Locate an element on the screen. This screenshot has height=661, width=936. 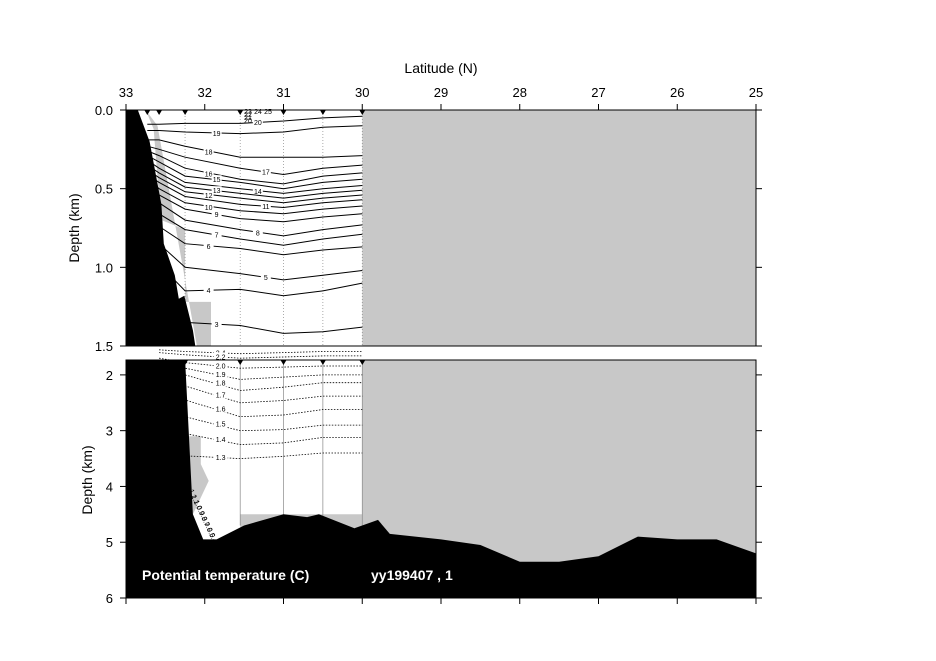
upper-contour-label: 11 is located at coordinates (265, 207).